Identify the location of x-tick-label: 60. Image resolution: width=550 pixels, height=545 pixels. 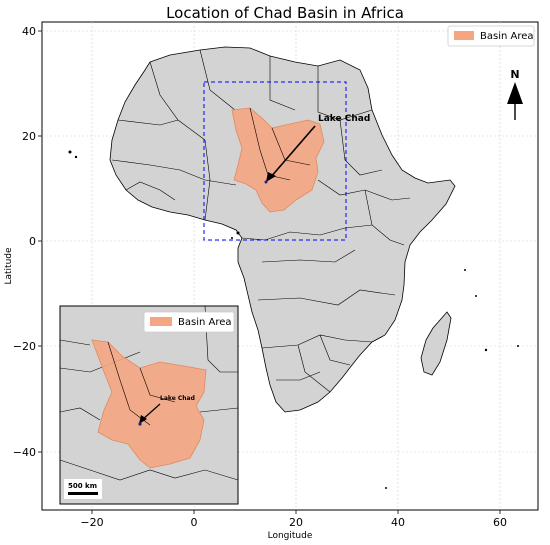
(500, 522).